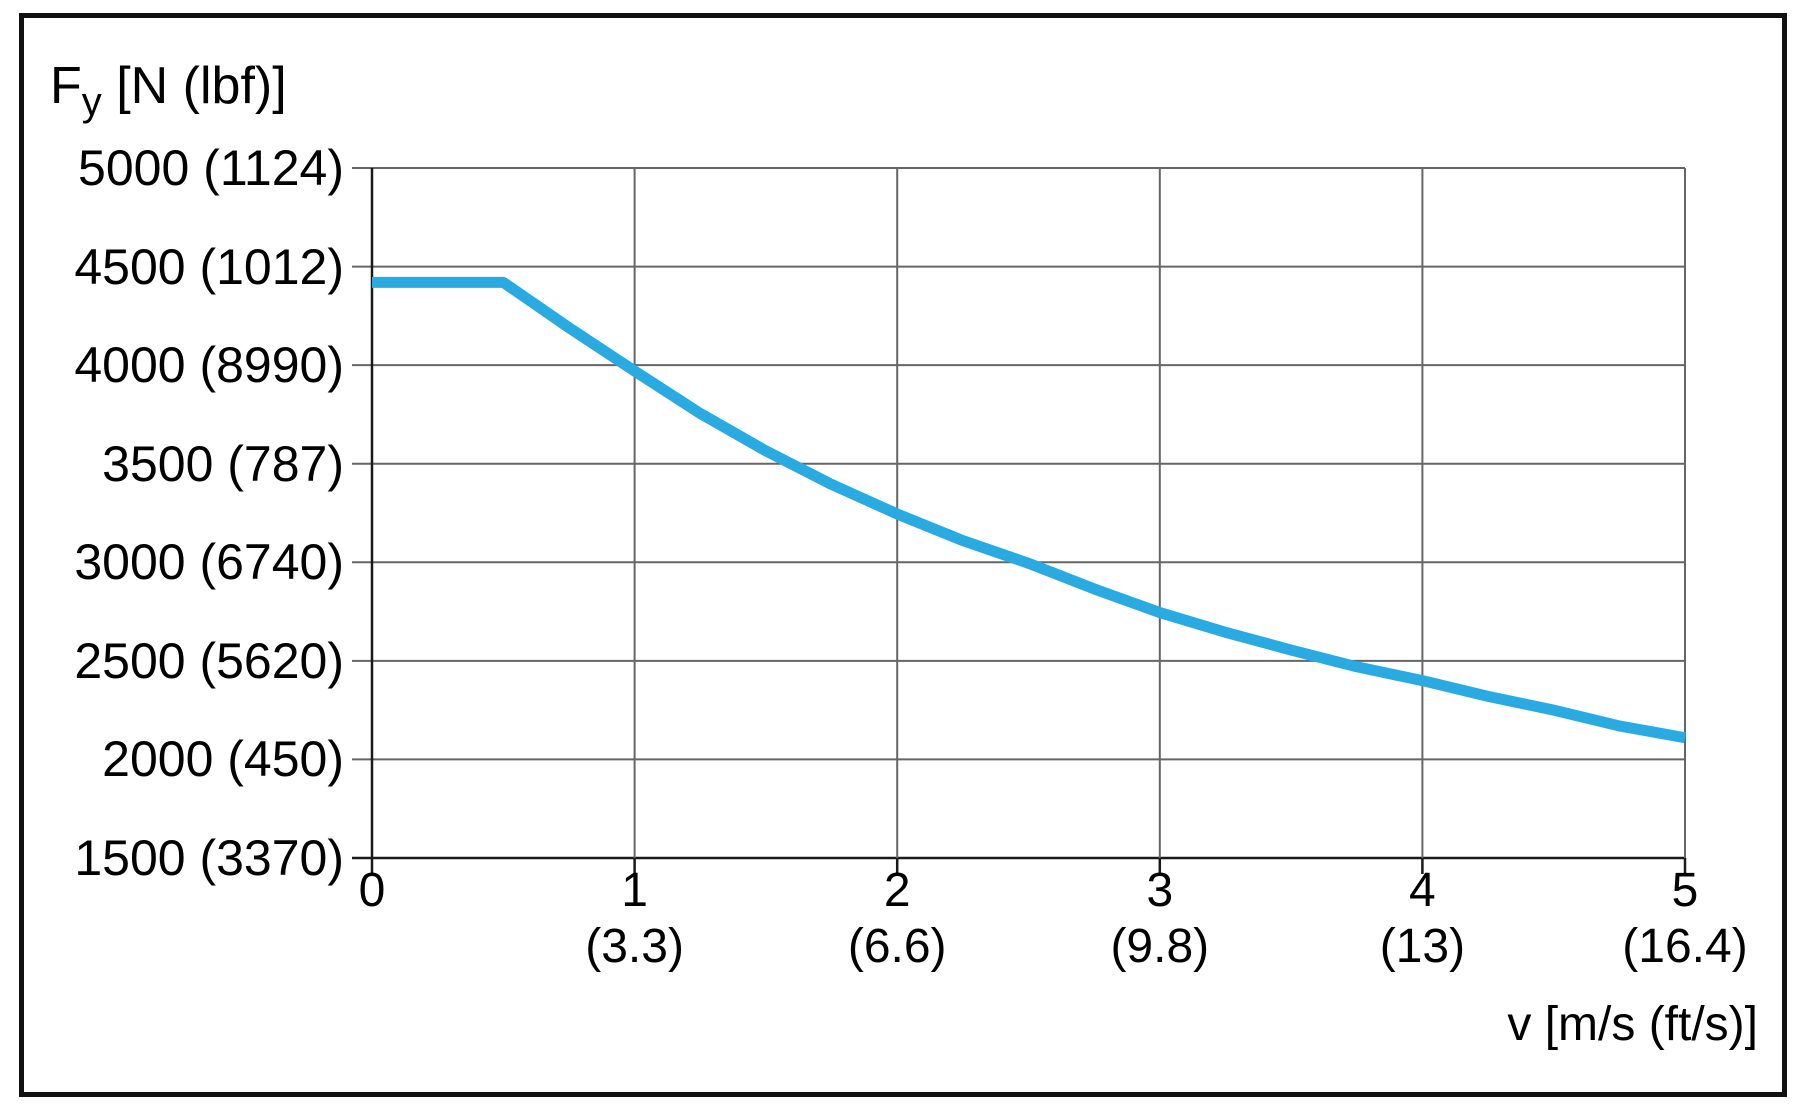 The image size is (1806, 1110). Describe the element at coordinates (1160, 890) in the screenshot. I see `x-tick-number: 3` at that location.